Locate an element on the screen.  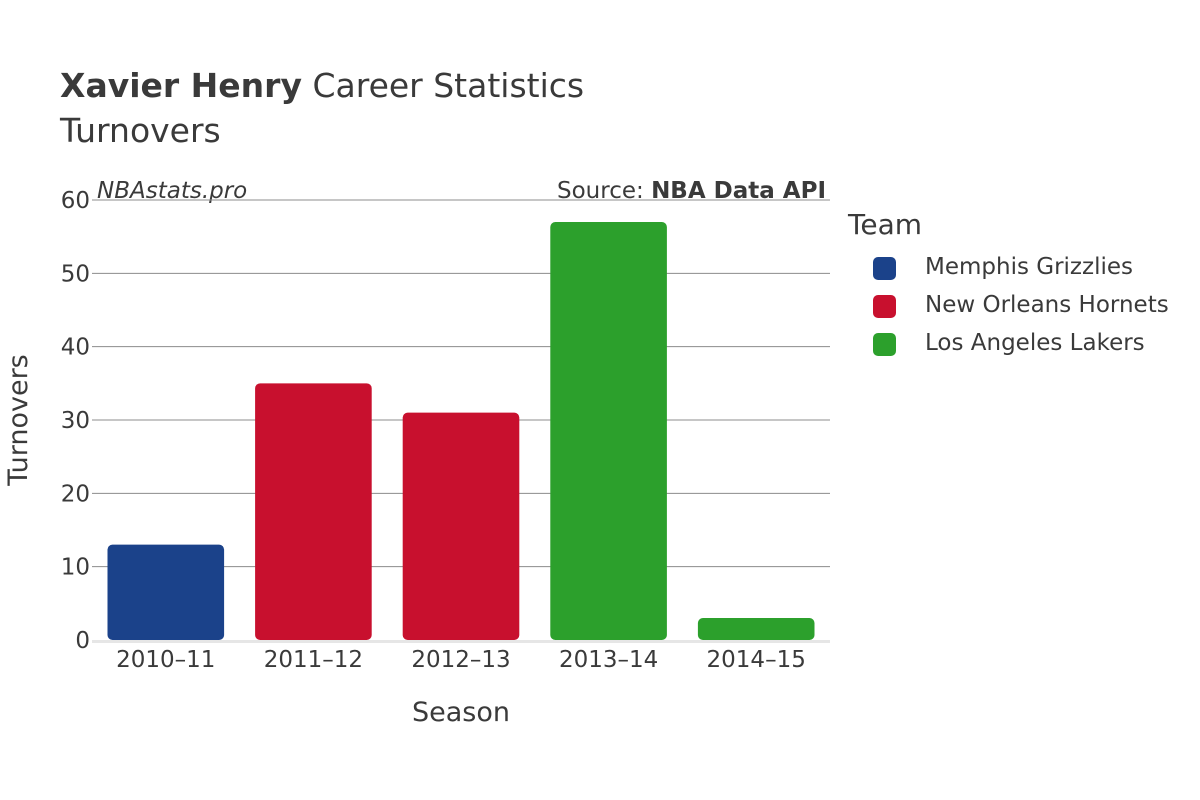
y-tick-label-60: 60 is located at coordinates (75, 201).